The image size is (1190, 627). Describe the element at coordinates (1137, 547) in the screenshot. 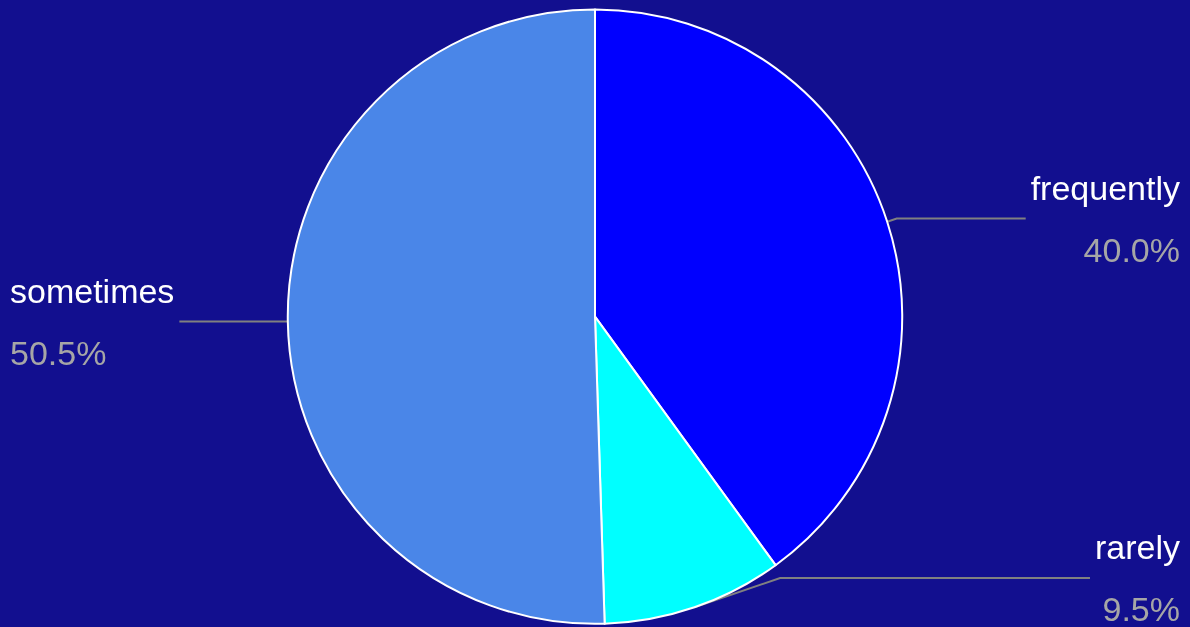

I see `slice-label: rarely` at that location.